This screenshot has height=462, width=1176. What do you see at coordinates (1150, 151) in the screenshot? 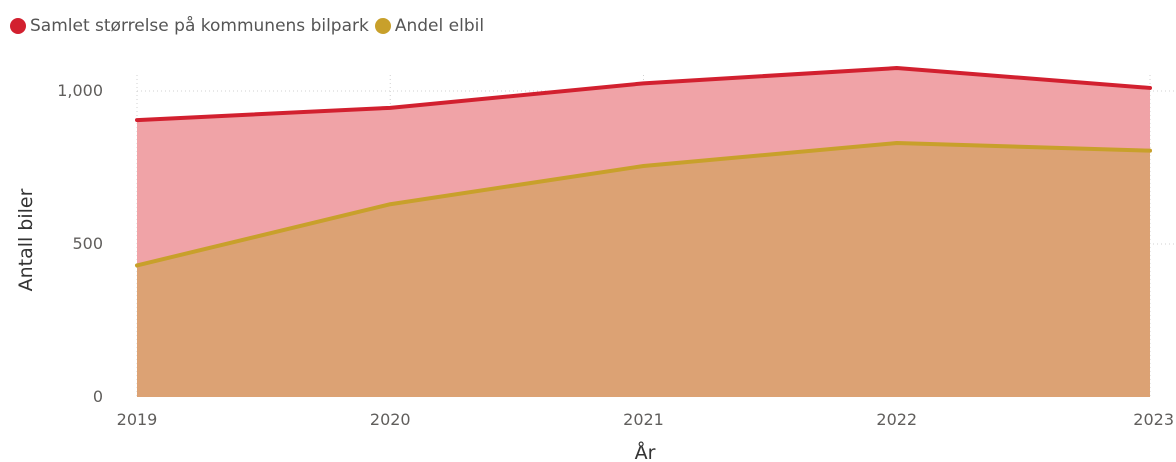
I see `point-series-1-2023` at bounding box center [1150, 151].